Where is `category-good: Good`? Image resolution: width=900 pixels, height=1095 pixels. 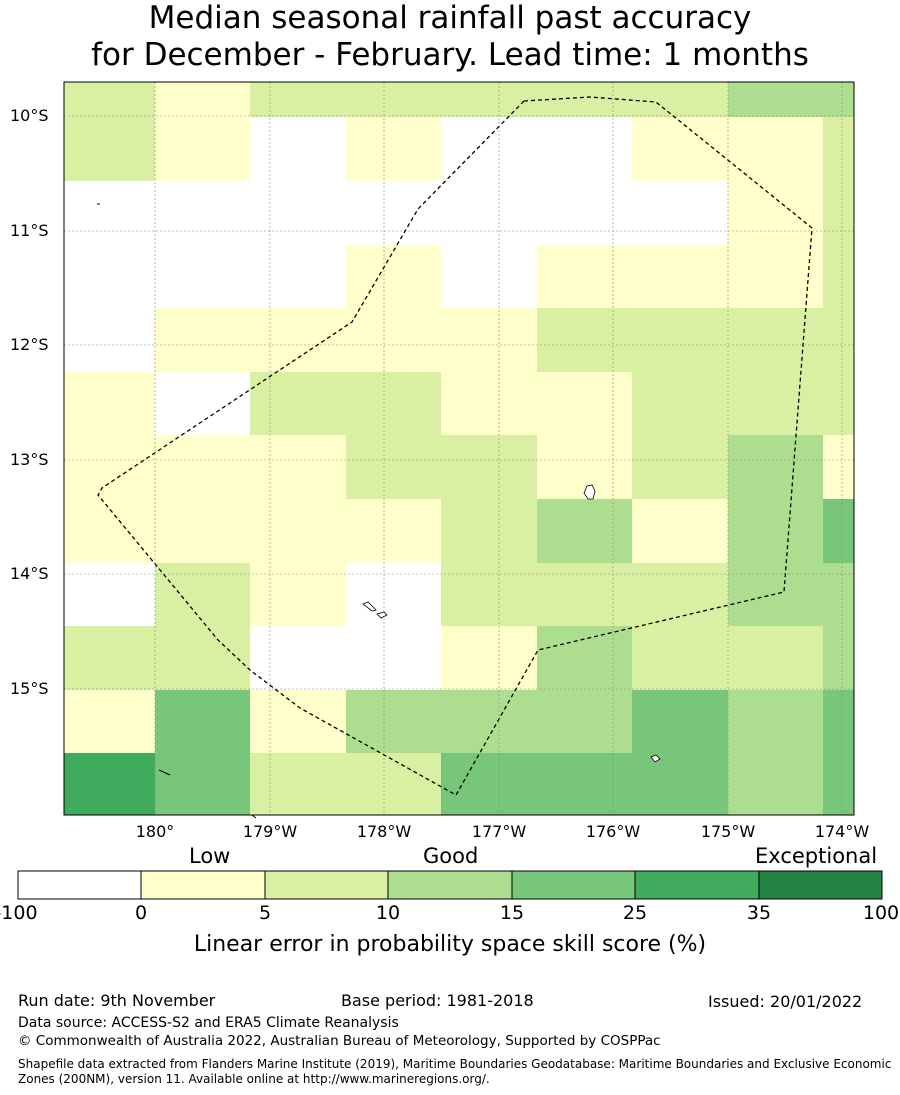
category-good: Good is located at coordinates (451, 856).